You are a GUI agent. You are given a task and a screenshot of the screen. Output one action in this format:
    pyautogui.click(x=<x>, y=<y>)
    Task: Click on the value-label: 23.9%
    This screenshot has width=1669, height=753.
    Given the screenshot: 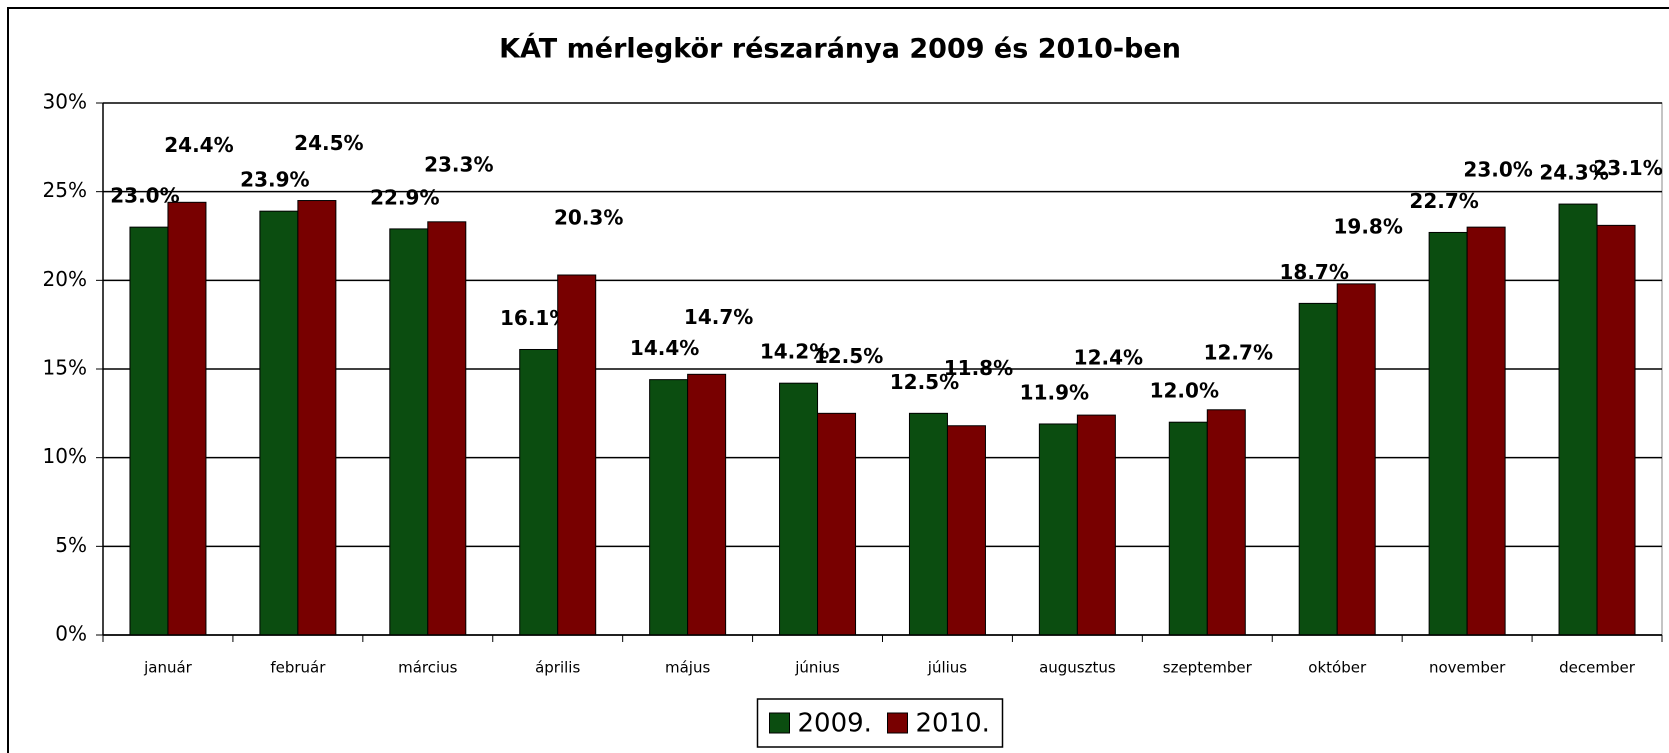 What is the action you would take?
    pyautogui.click(x=274, y=180)
    